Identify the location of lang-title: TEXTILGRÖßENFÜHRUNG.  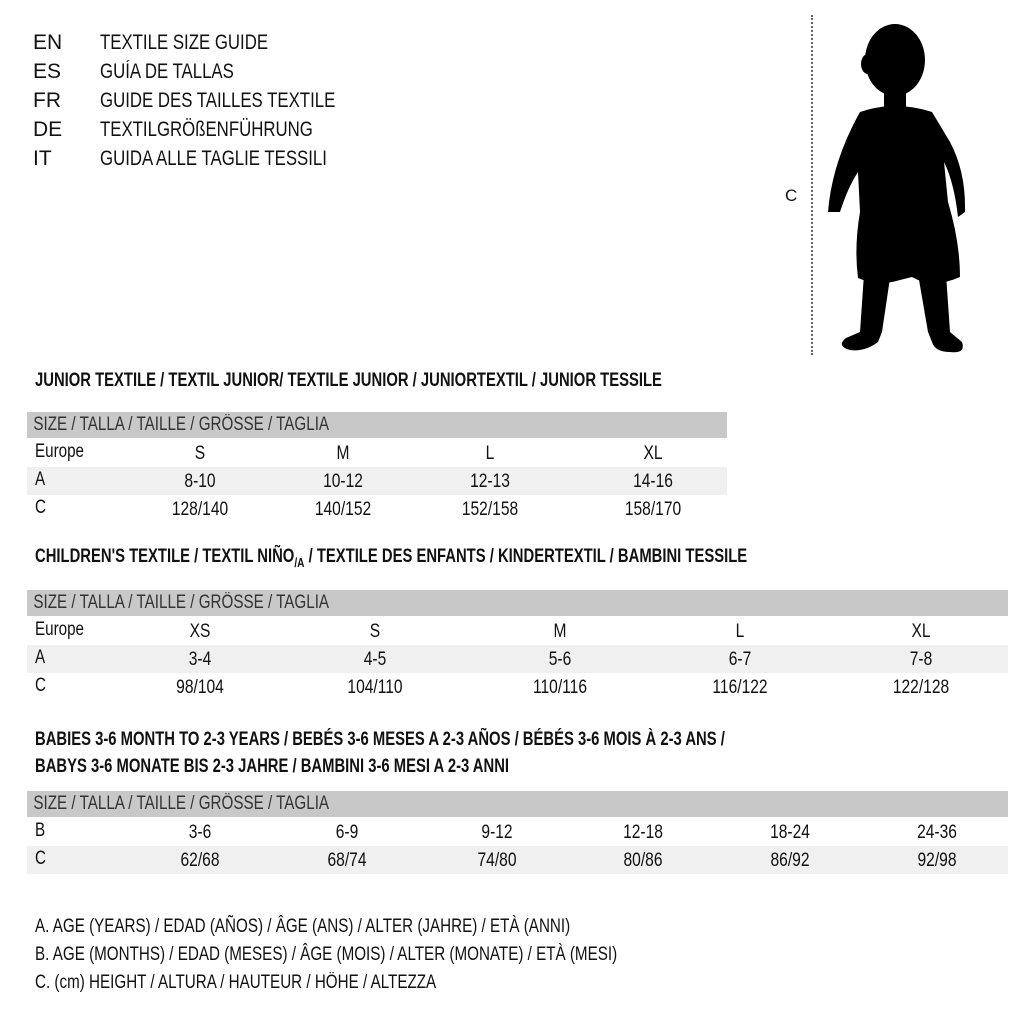
(206, 129).